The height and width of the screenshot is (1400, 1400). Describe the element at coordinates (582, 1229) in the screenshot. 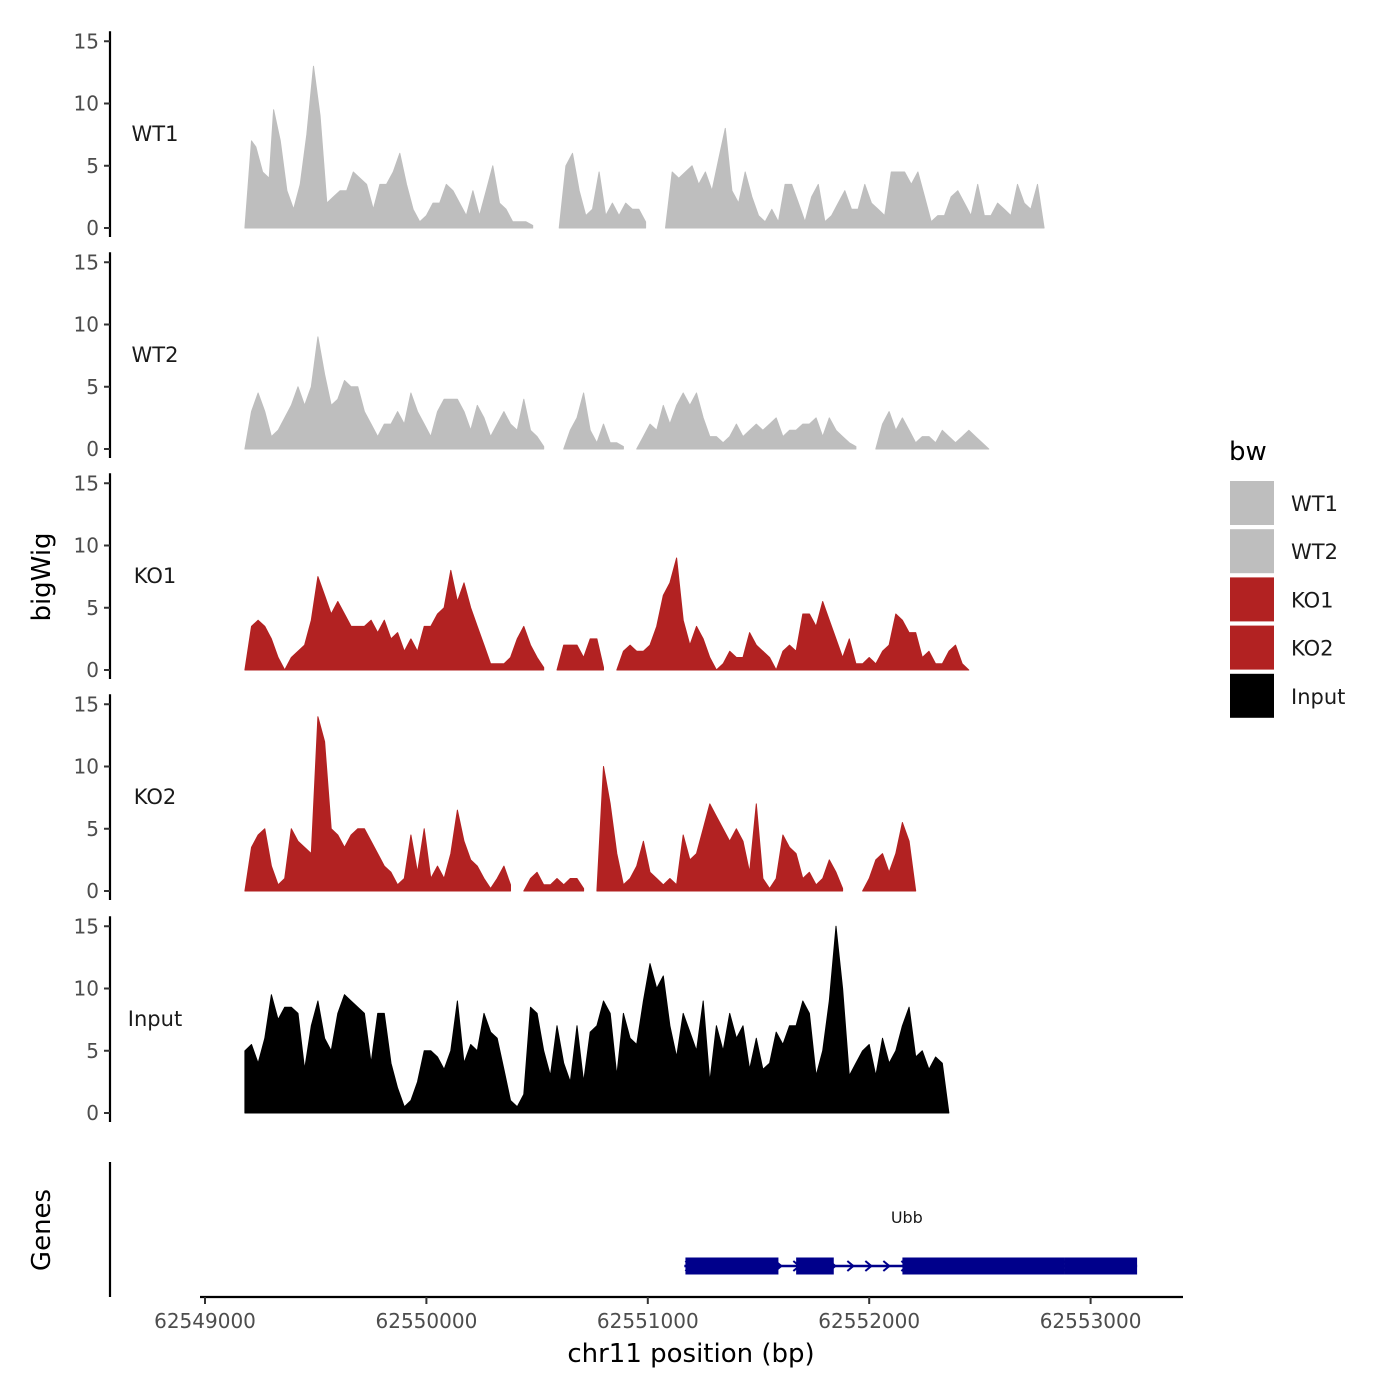

I see `genes-panel: Genes Ubb` at that location.